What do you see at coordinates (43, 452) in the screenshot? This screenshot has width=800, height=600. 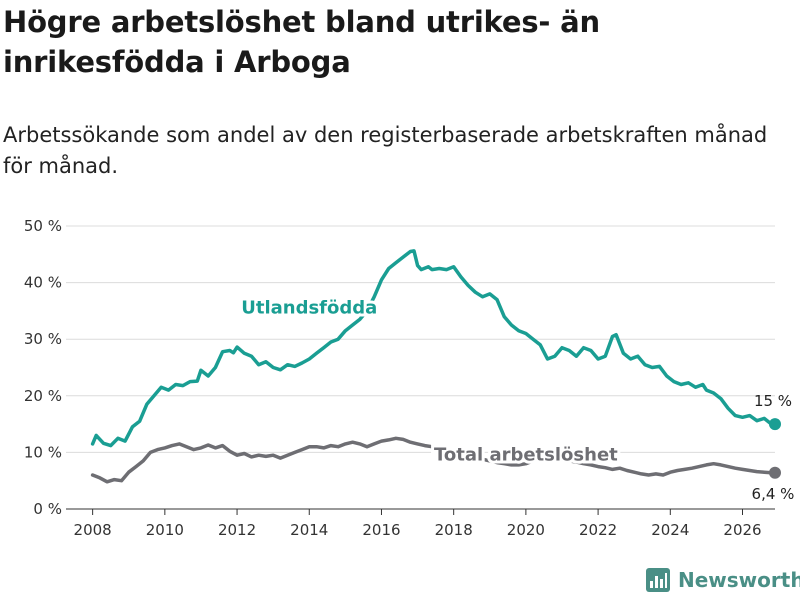 I see `y-tick-label: 10 %` at bounding box center [43, 452].